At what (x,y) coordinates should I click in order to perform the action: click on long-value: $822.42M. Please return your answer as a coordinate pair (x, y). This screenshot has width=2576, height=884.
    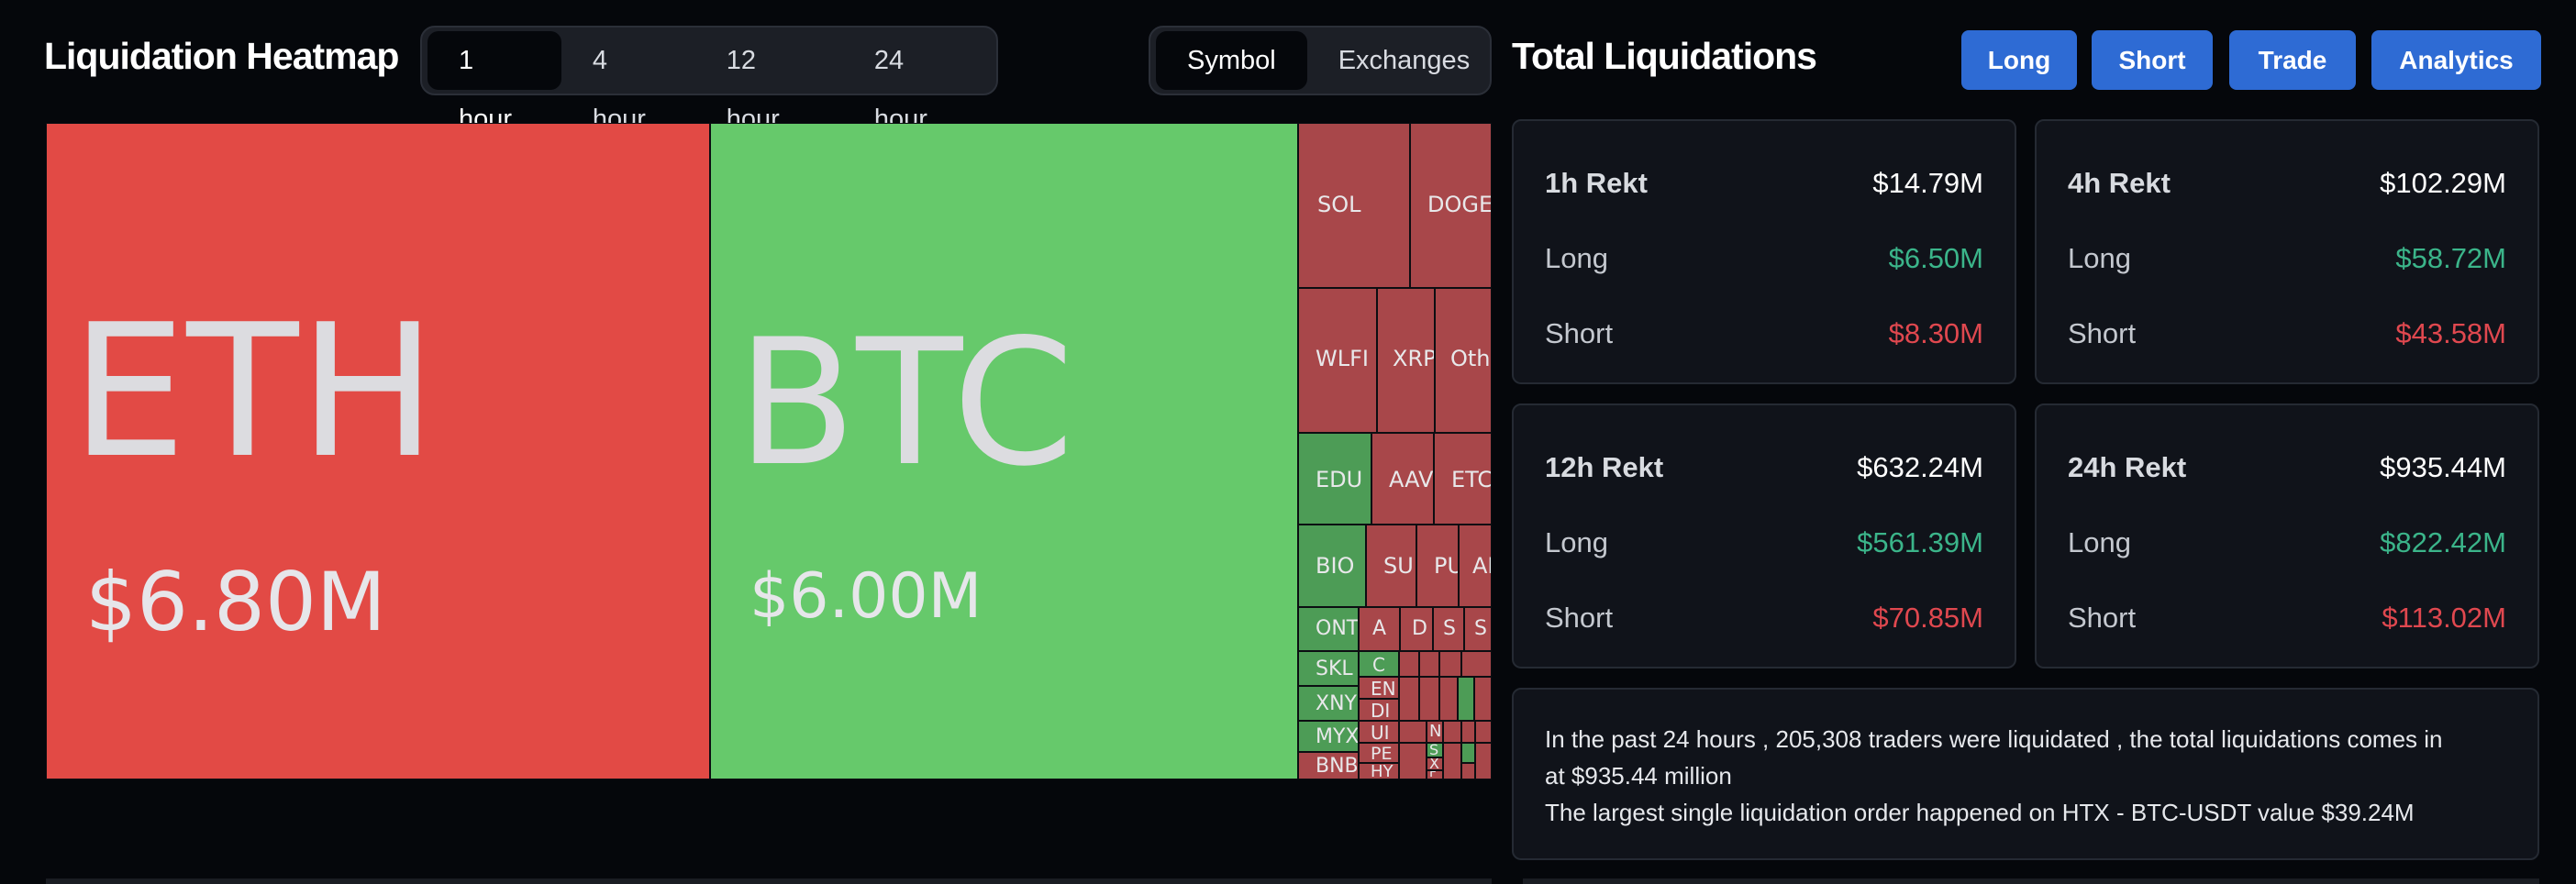
    Looking at the image, I should click on (2443, 542).